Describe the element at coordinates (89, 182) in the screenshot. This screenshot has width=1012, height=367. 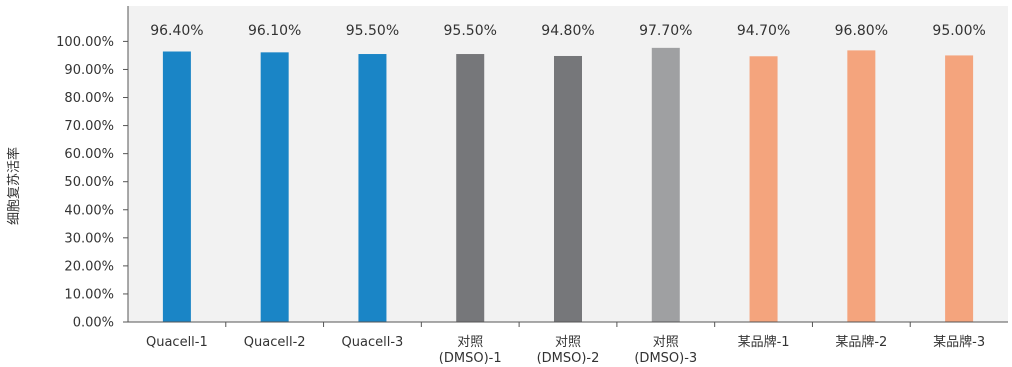
I see `y-tick-label: 50.00%` at that location.